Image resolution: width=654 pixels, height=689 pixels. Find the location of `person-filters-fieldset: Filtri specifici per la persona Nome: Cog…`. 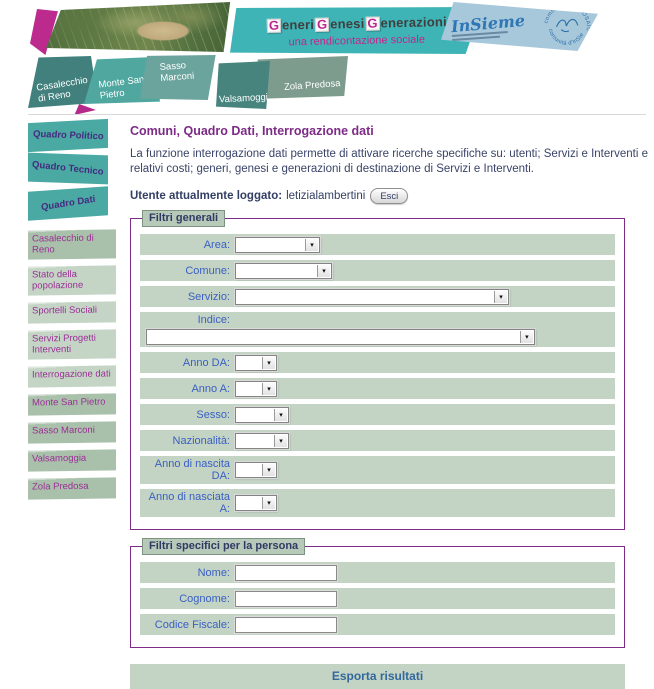

person-filters-fieldset: Filtri specifici per la persona Nome: Cog… is located at coordinates (377, 593).